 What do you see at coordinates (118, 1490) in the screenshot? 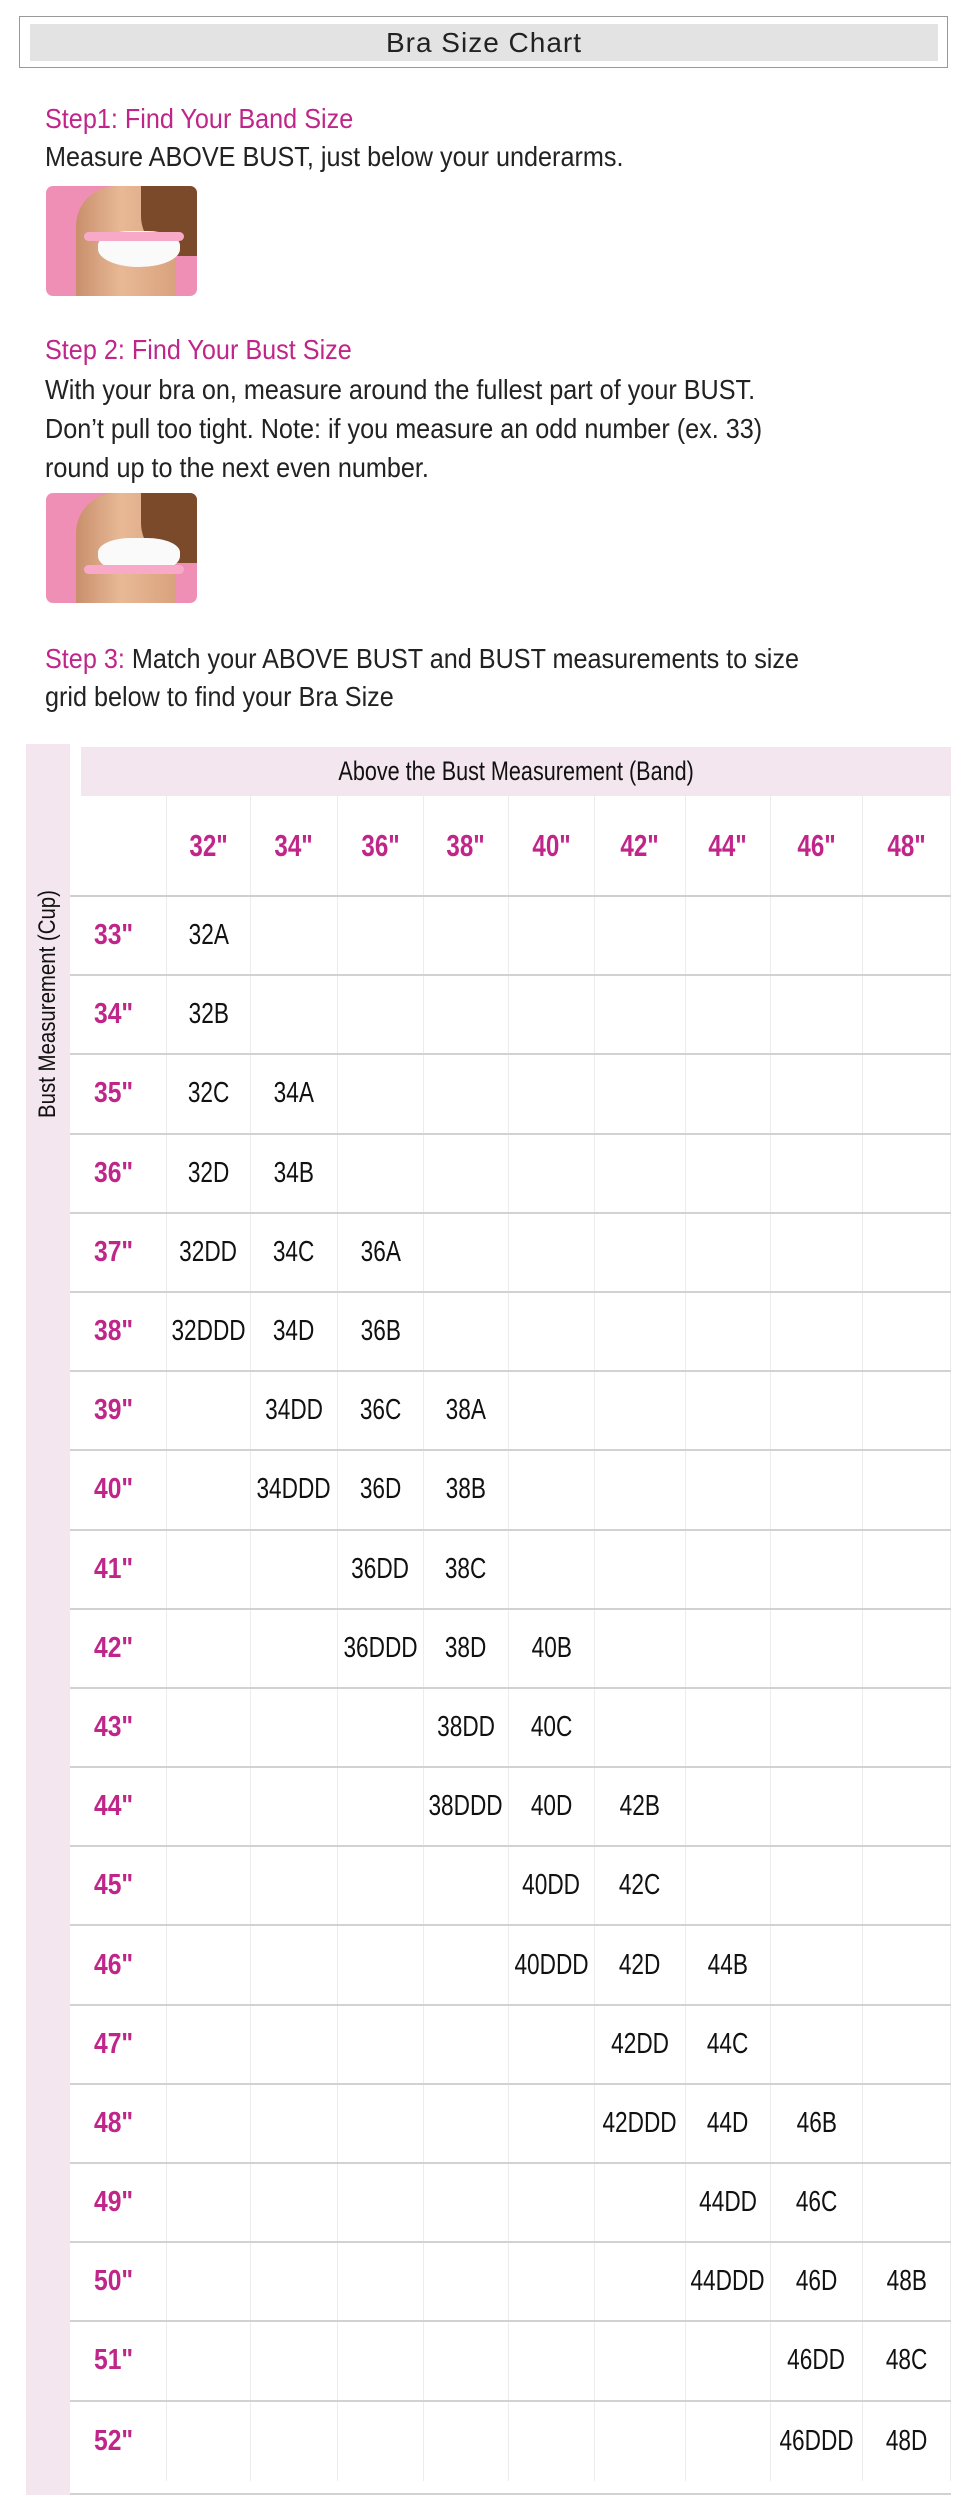
I see `row-header: 40"` at bounding box center [118, 1490].